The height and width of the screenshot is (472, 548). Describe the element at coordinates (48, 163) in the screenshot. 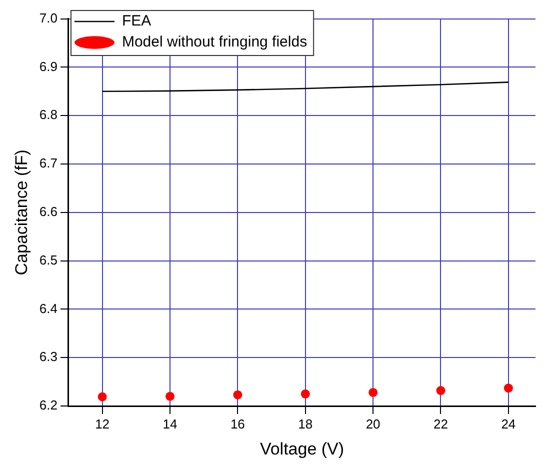

I see `y-tick-label: 6.7` at that location.